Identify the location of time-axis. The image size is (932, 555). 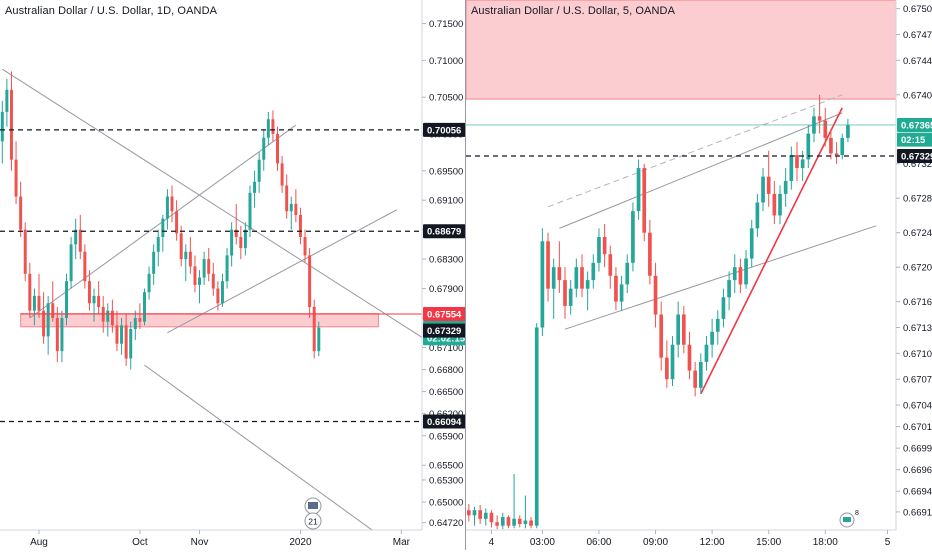
(233, 540).